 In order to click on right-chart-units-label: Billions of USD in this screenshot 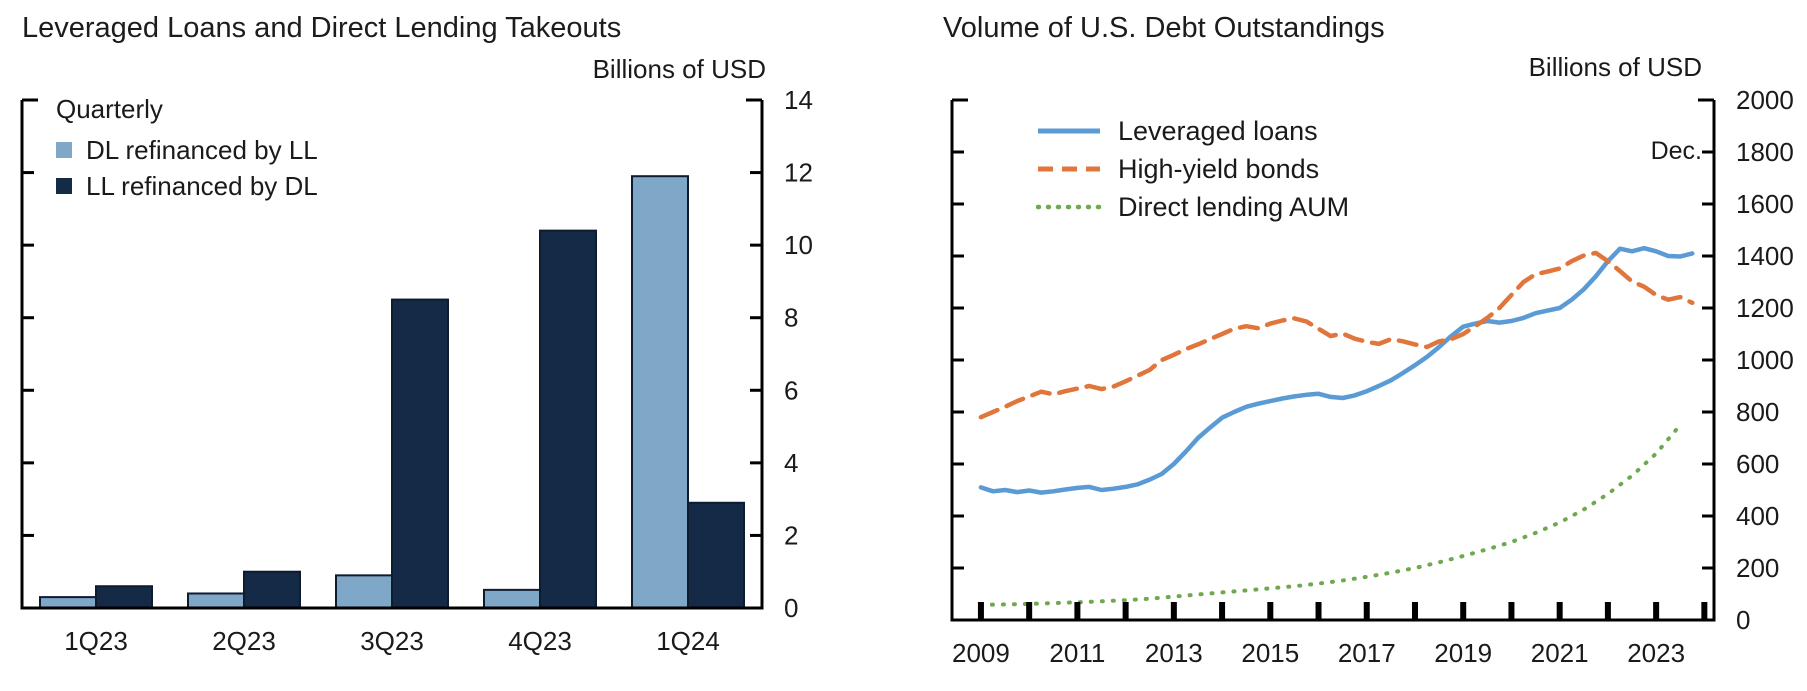, I will do `click(1615, 67)`.